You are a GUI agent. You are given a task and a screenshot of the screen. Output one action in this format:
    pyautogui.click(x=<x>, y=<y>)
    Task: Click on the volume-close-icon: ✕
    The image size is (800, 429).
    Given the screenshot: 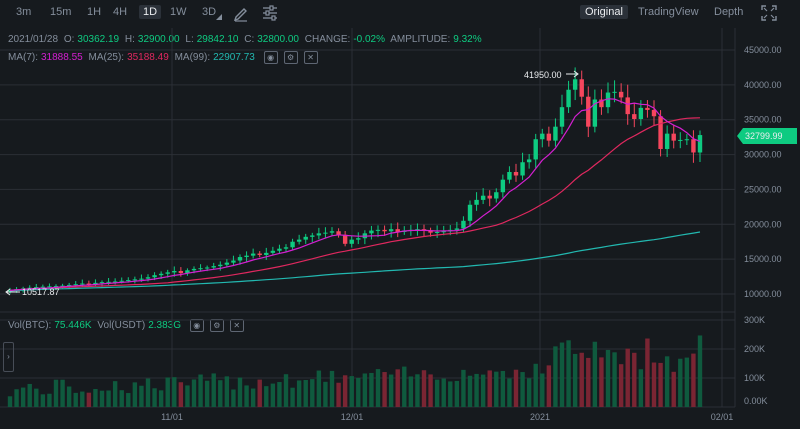 What is the action you would take?
    pyautogui.click(x=236, y=325)
    